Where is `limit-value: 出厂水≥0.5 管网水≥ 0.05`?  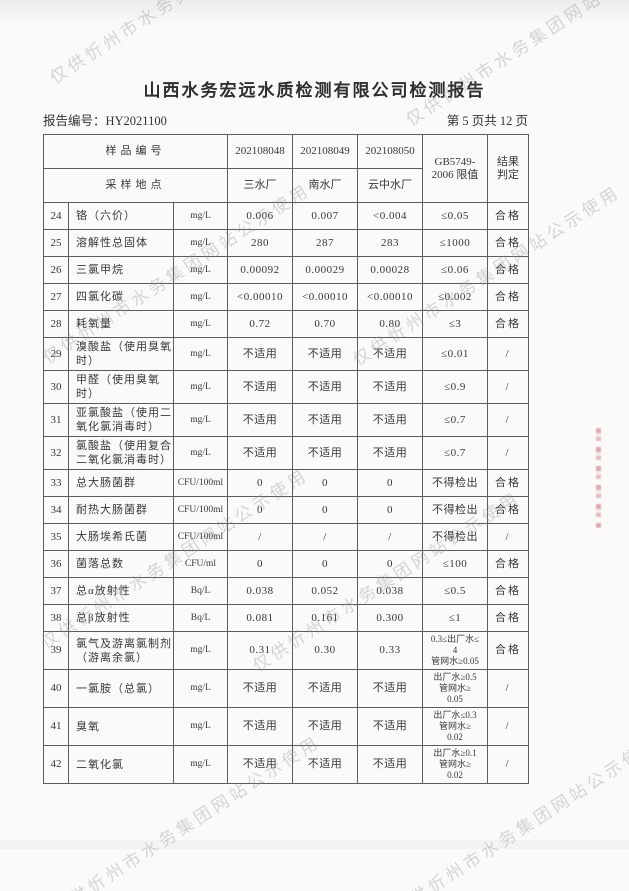 limit-value: 出厂水≥0.5 管网水≥ 0.05 is located at coordinates (455, 688).